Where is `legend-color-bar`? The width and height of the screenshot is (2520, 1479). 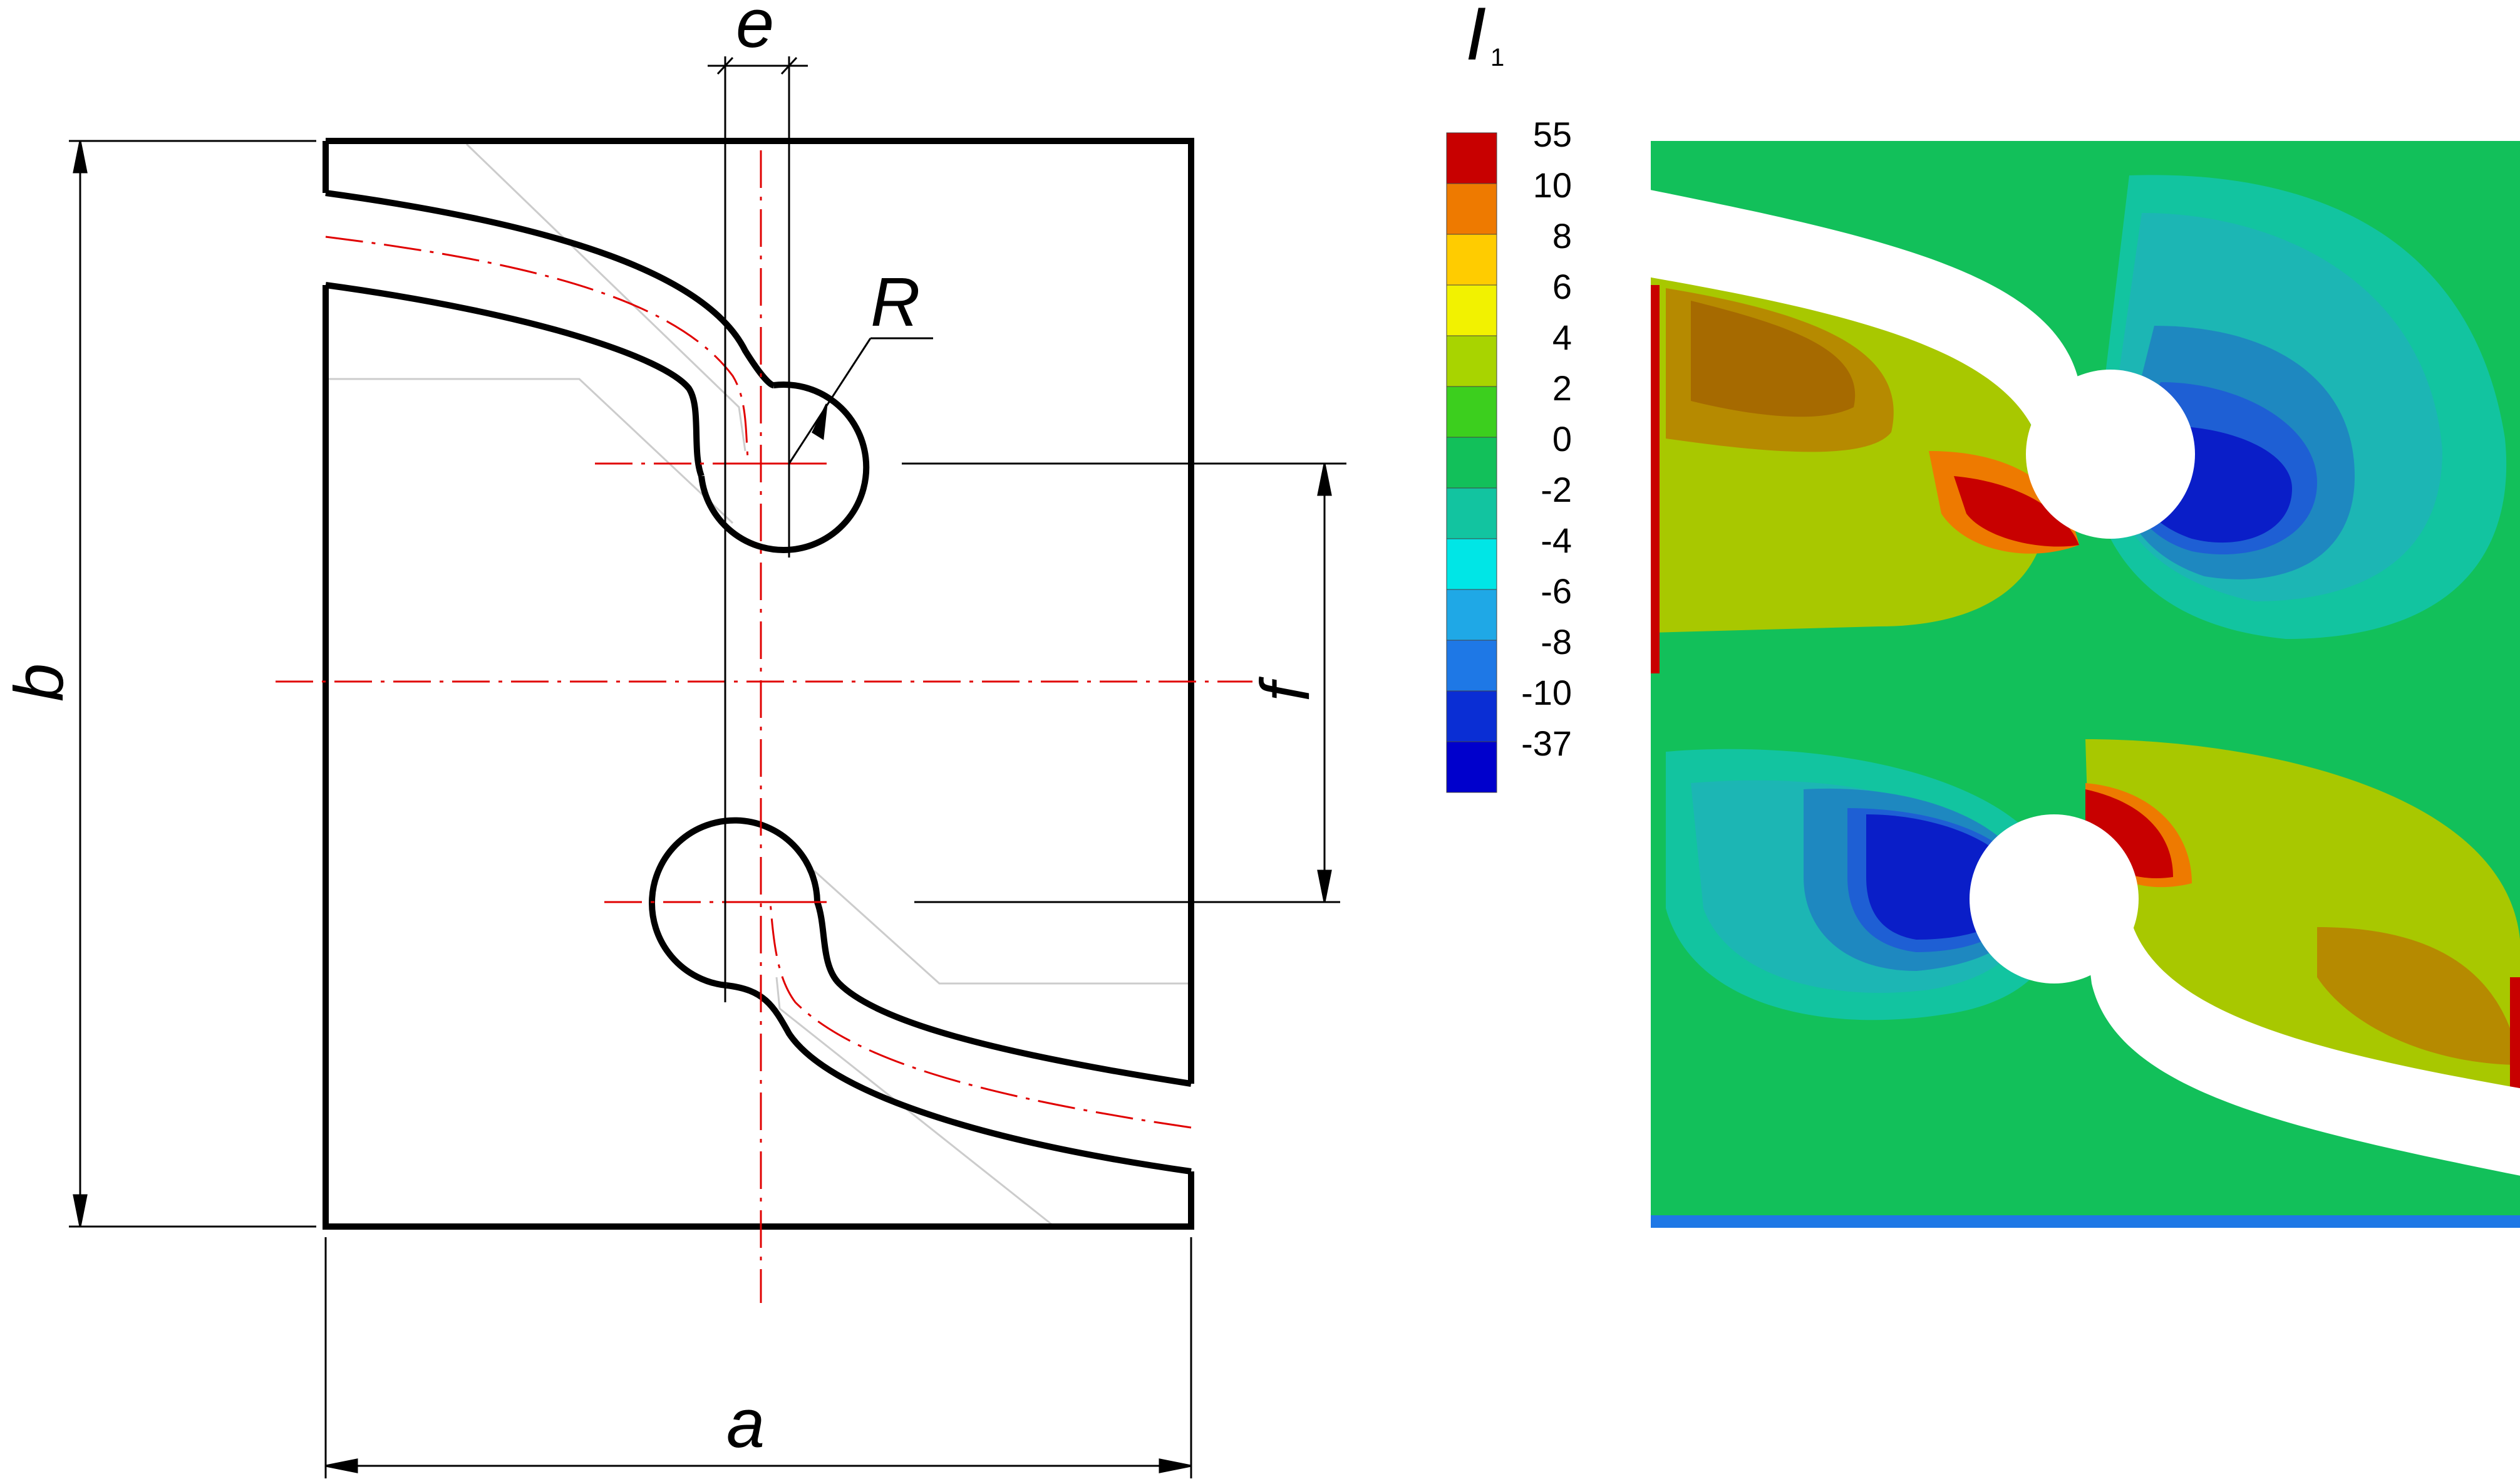 legend-color-bar is located at coordinates (1472, 462).